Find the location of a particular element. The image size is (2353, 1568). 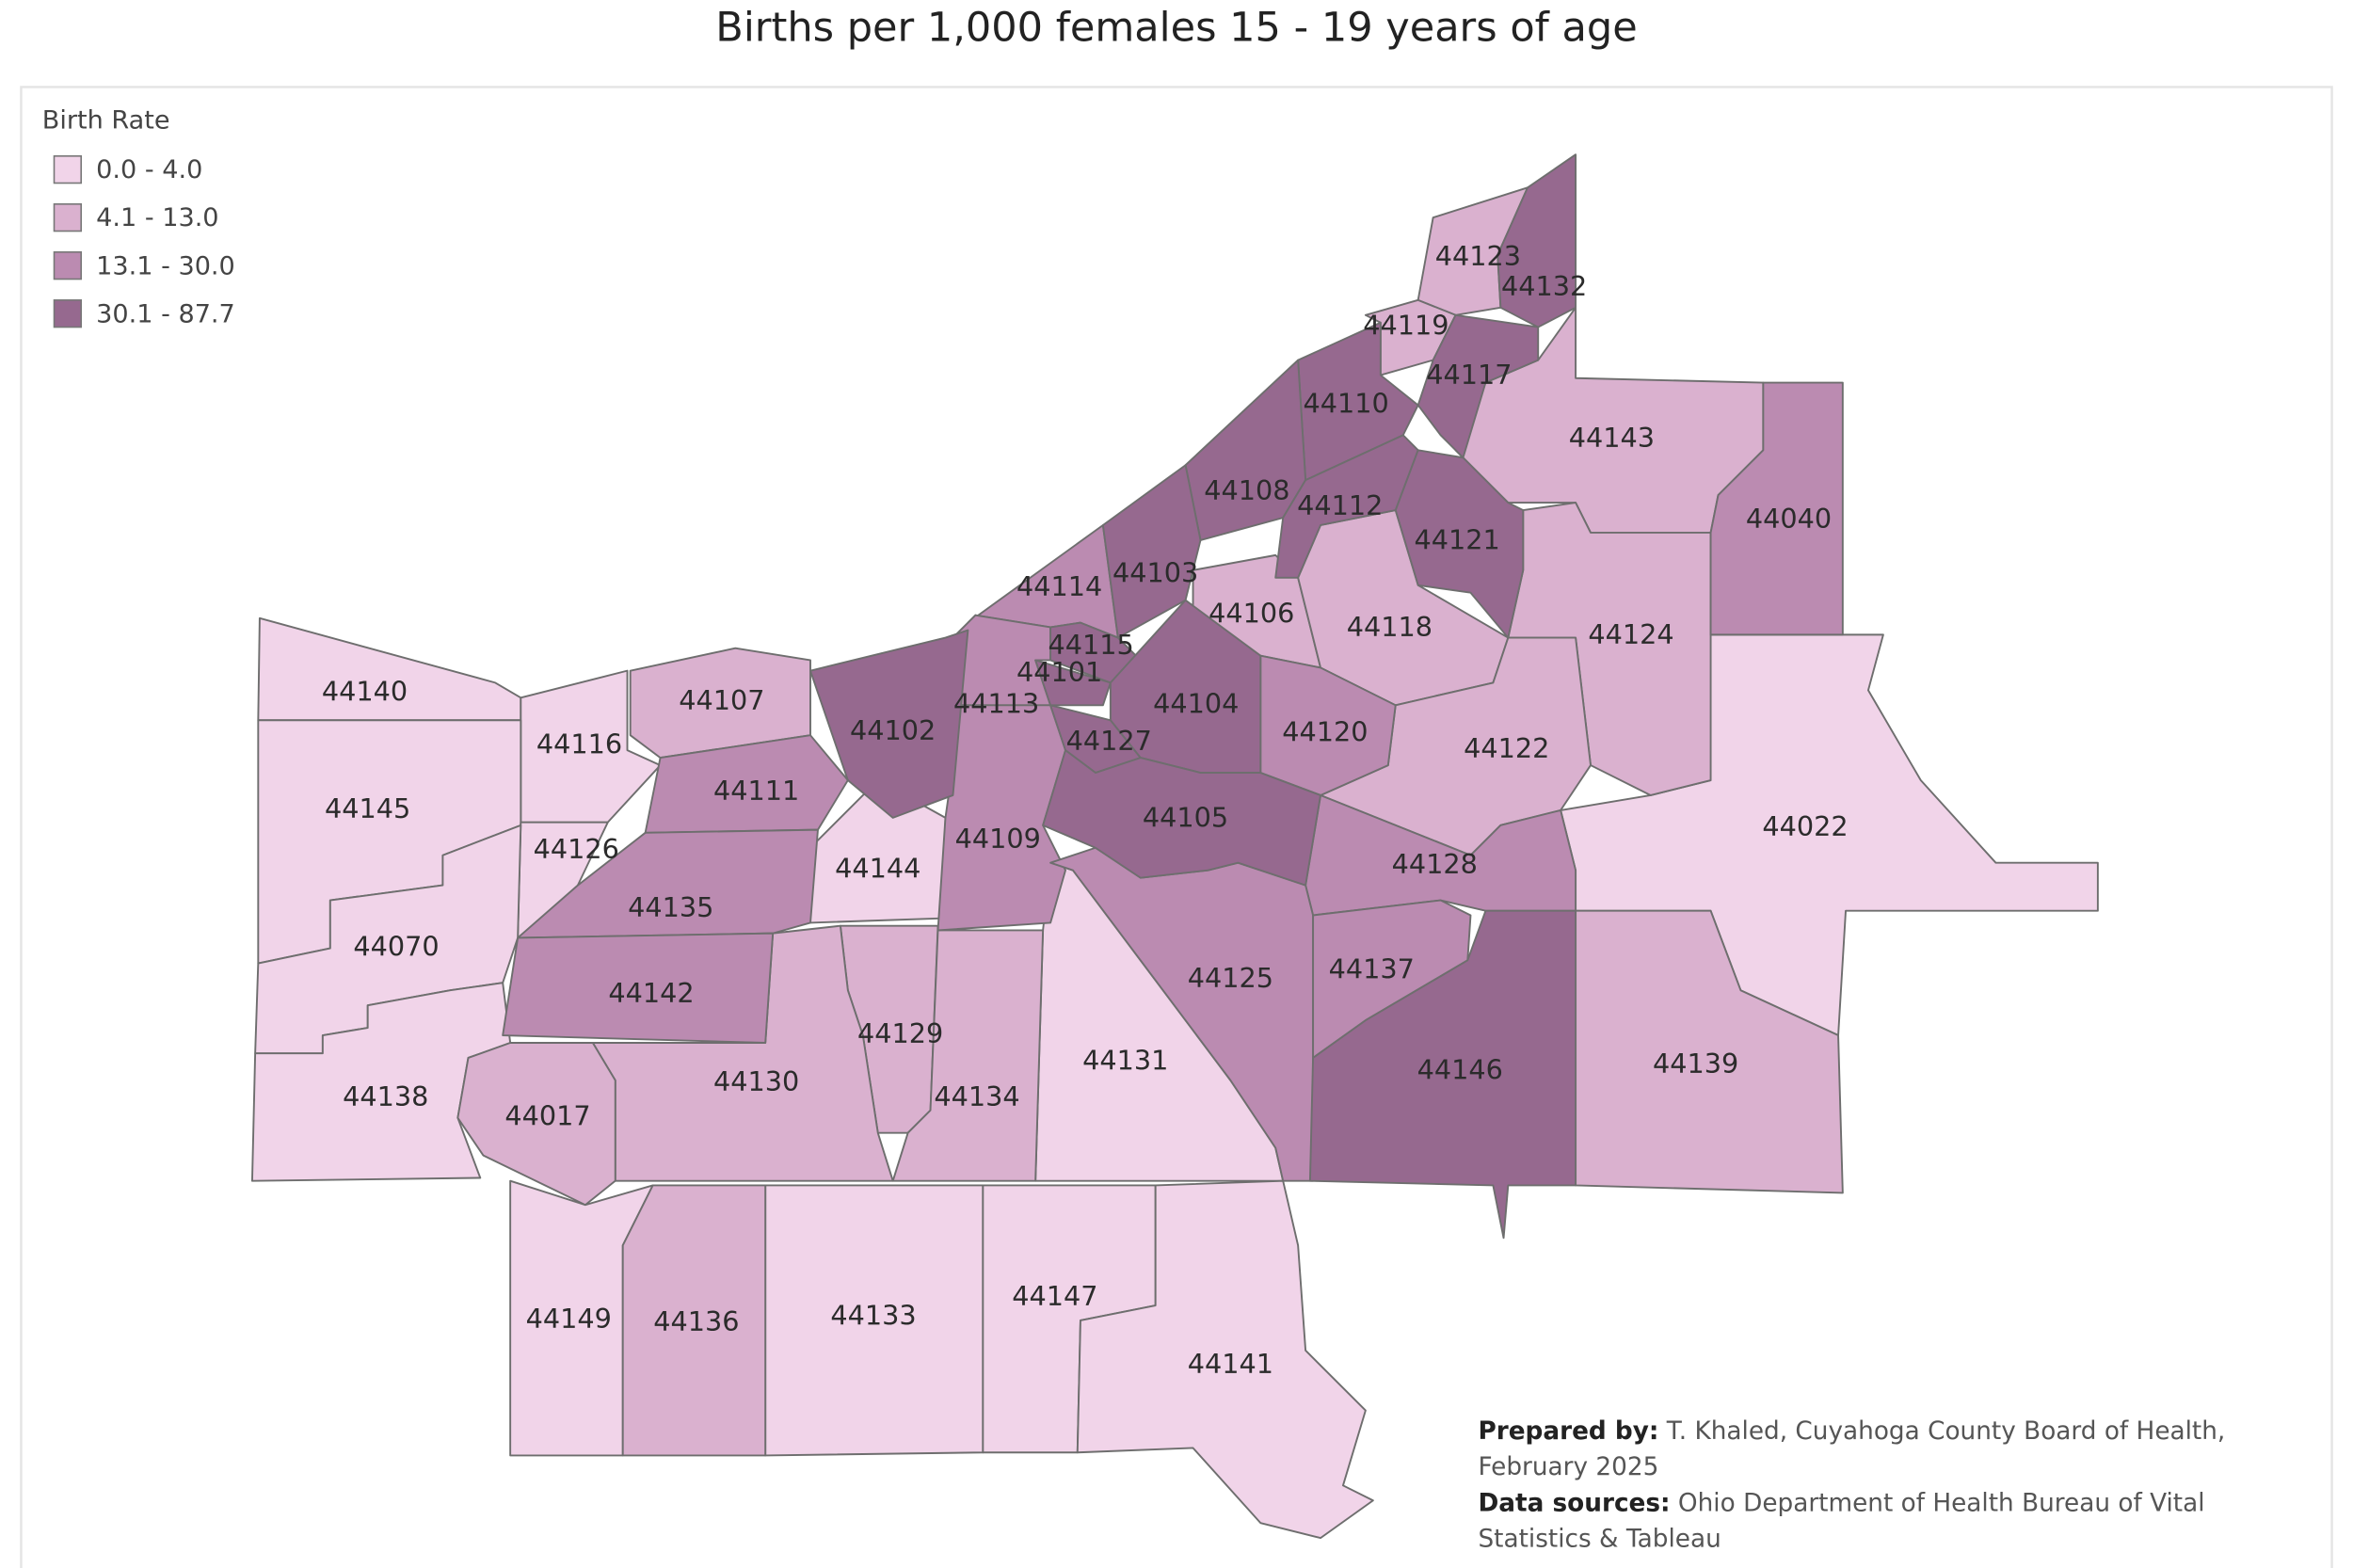

zip-label: 44128 is located at coordinates (1435, 864).